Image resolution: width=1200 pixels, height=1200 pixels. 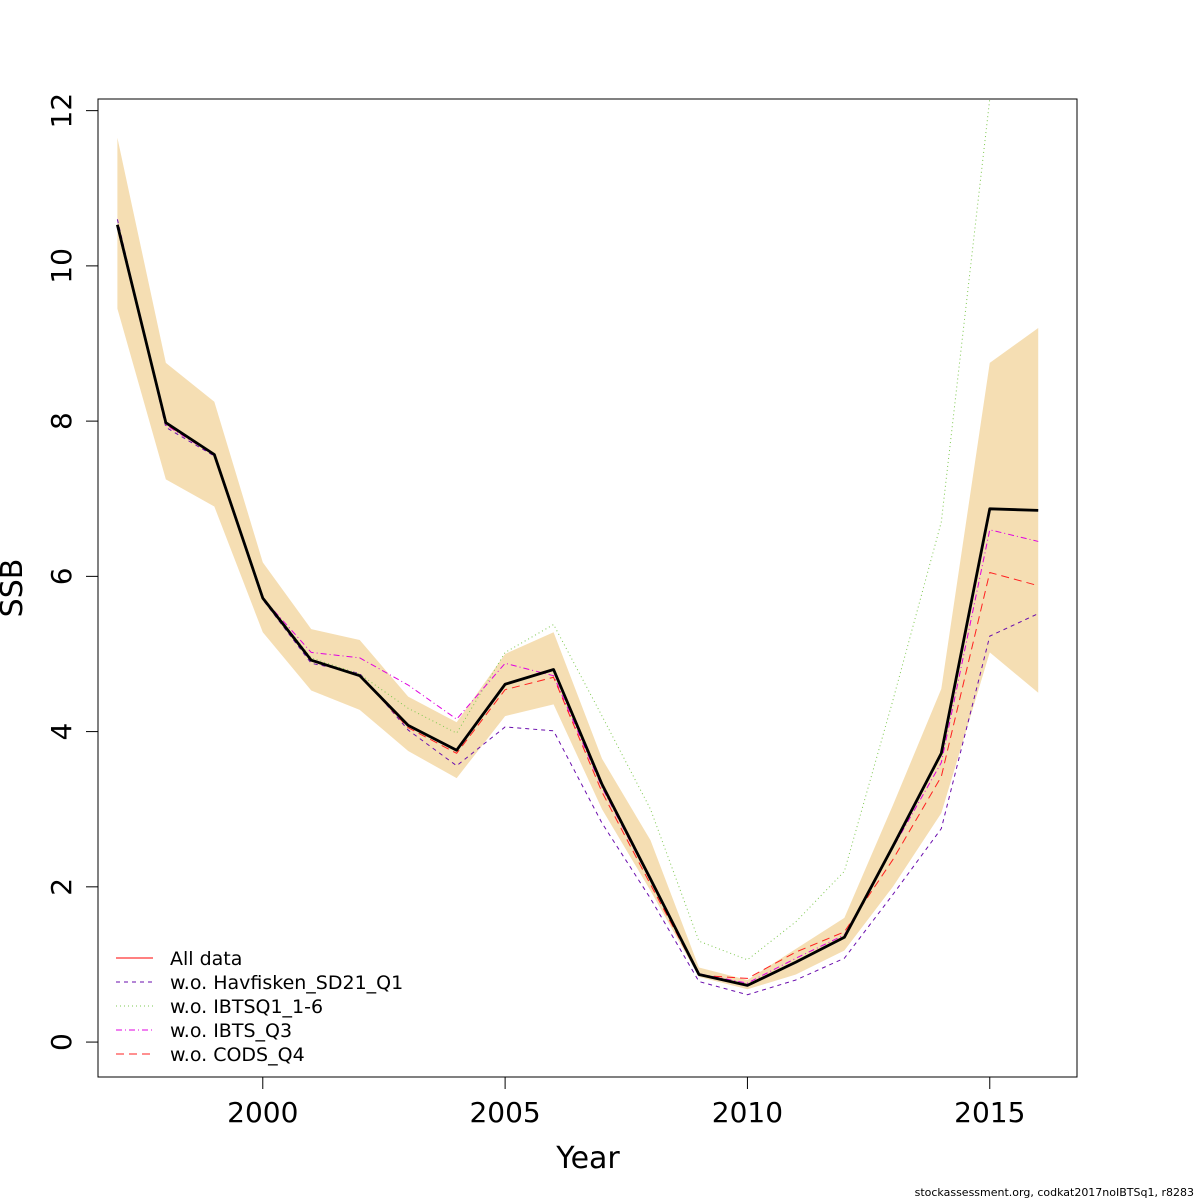 What do you see at coordinates (626, 1102) in the screenshot?
I see `x-axis: 2000 2005 2010 2015` at bounding box center [626, 1102].